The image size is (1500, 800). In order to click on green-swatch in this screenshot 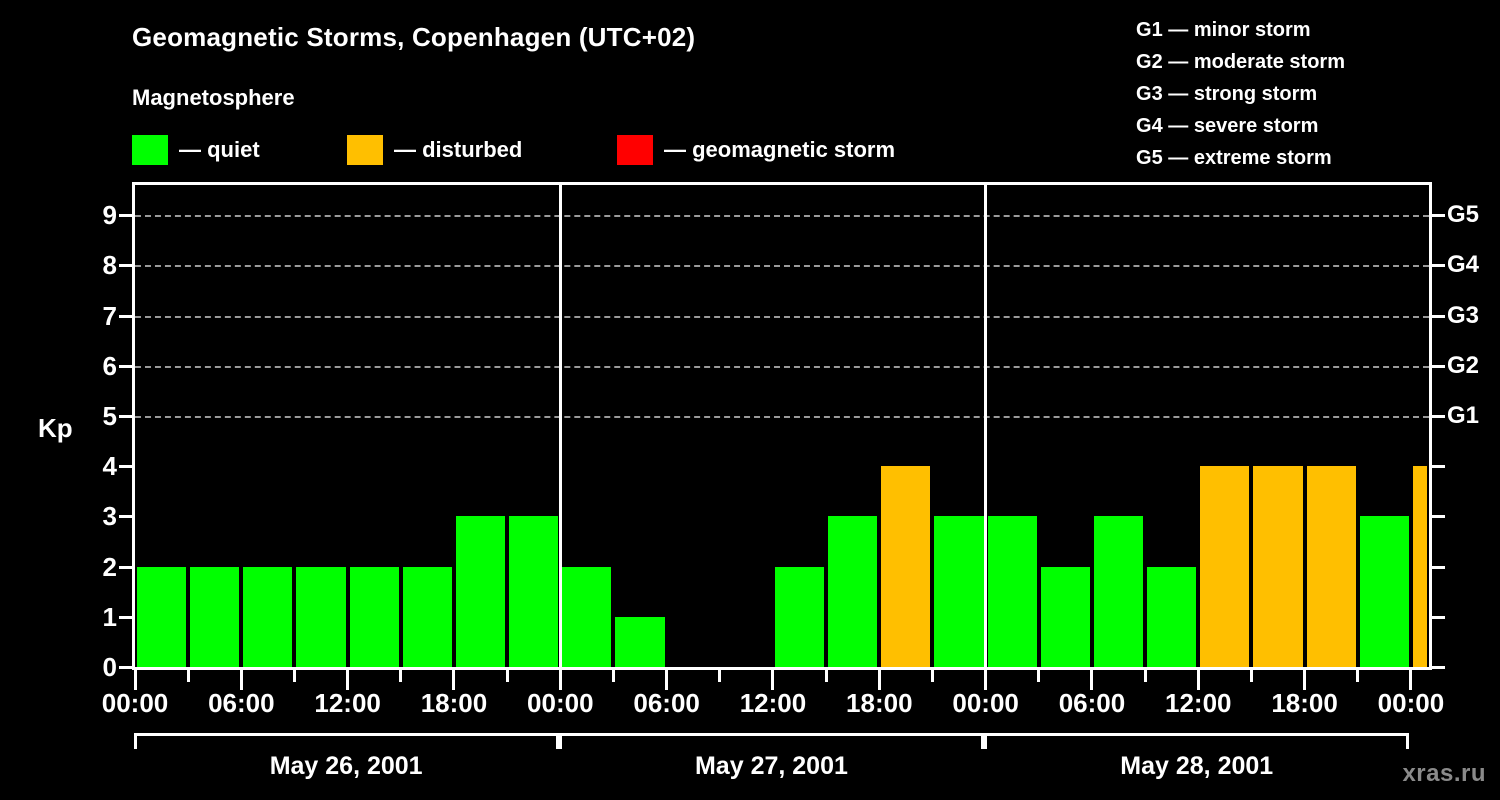, I will do `click(150, 150)`.